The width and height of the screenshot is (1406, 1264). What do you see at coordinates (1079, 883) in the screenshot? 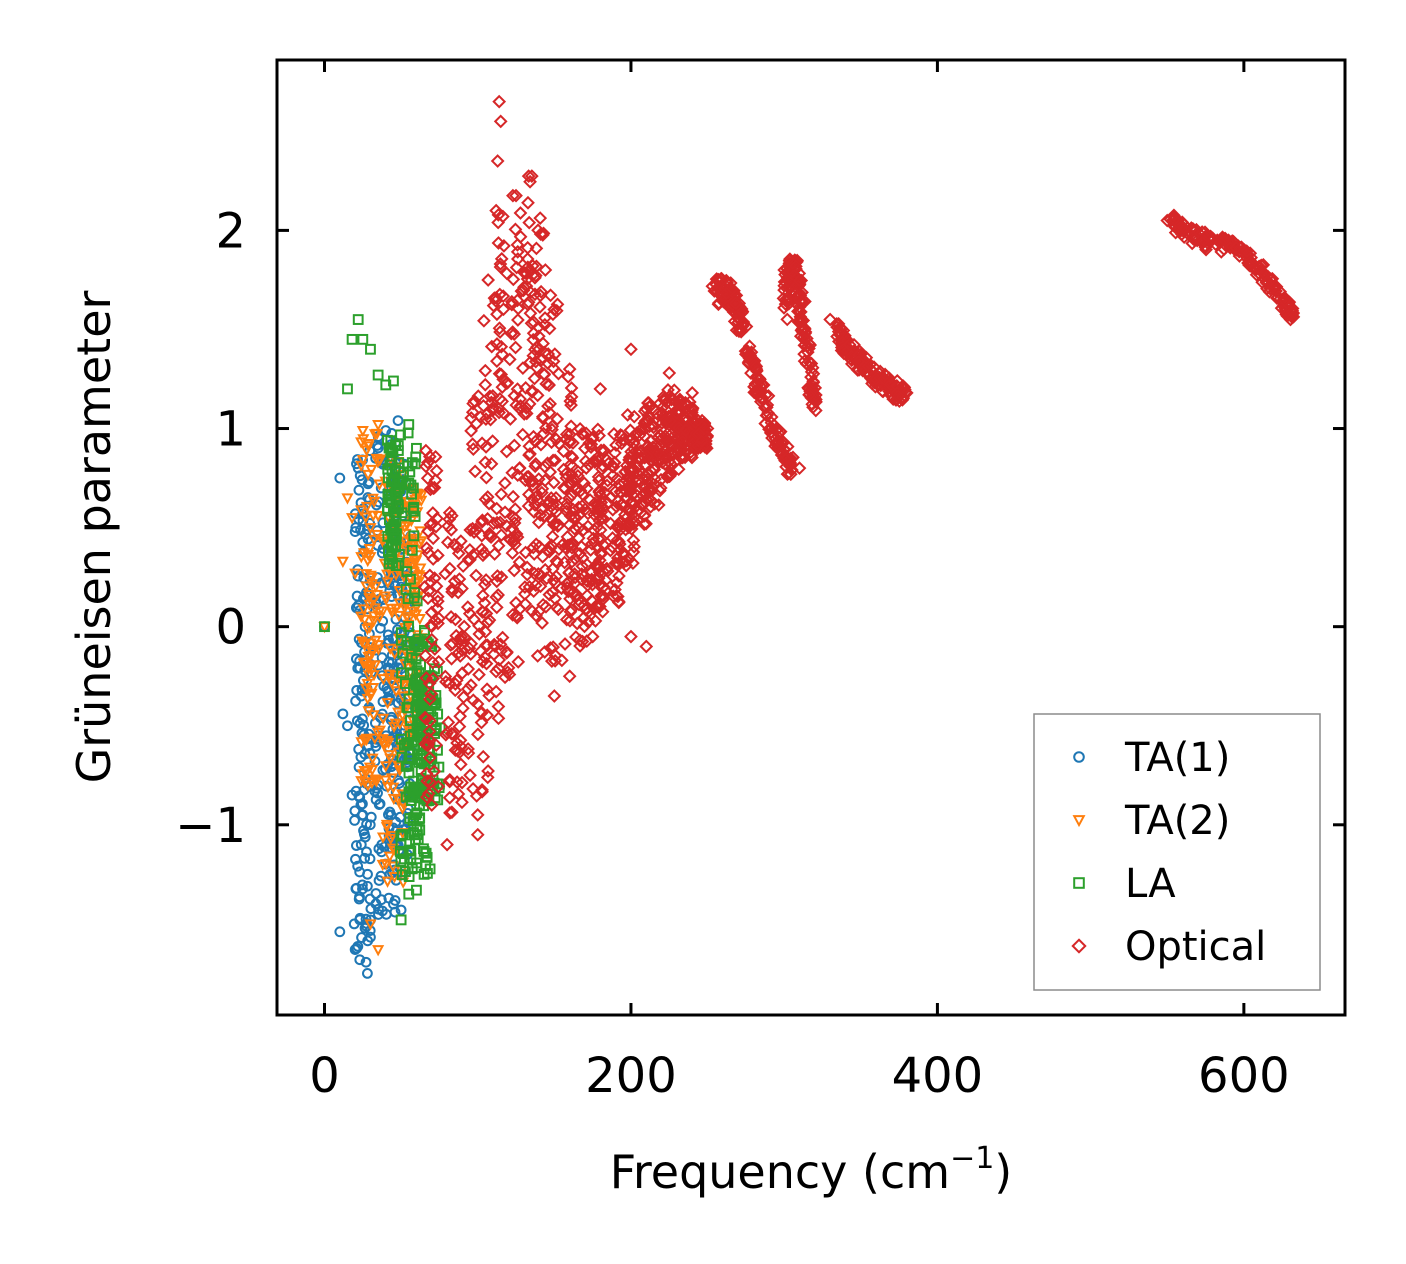
I see `legend-marker-square` at bounding box center [1079, 883].